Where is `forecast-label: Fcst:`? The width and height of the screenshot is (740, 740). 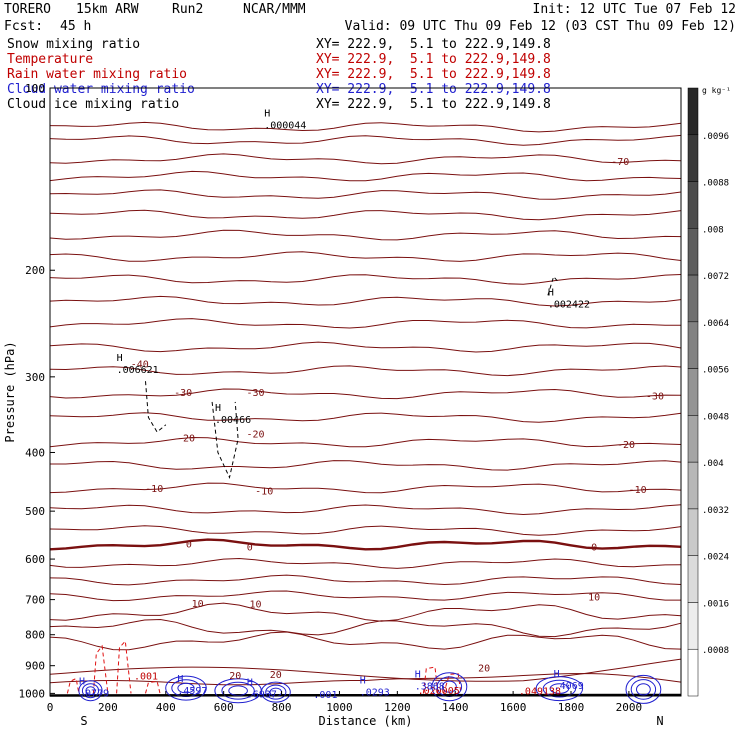
forecast-label: Fcst: is located at coordinates (24, 26).